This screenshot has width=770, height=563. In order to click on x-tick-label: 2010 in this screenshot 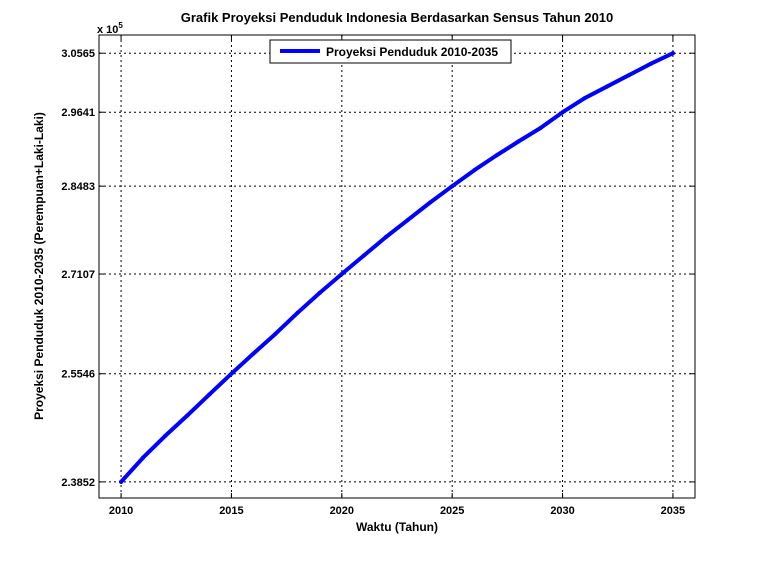, I will do `click(121, 511)`.